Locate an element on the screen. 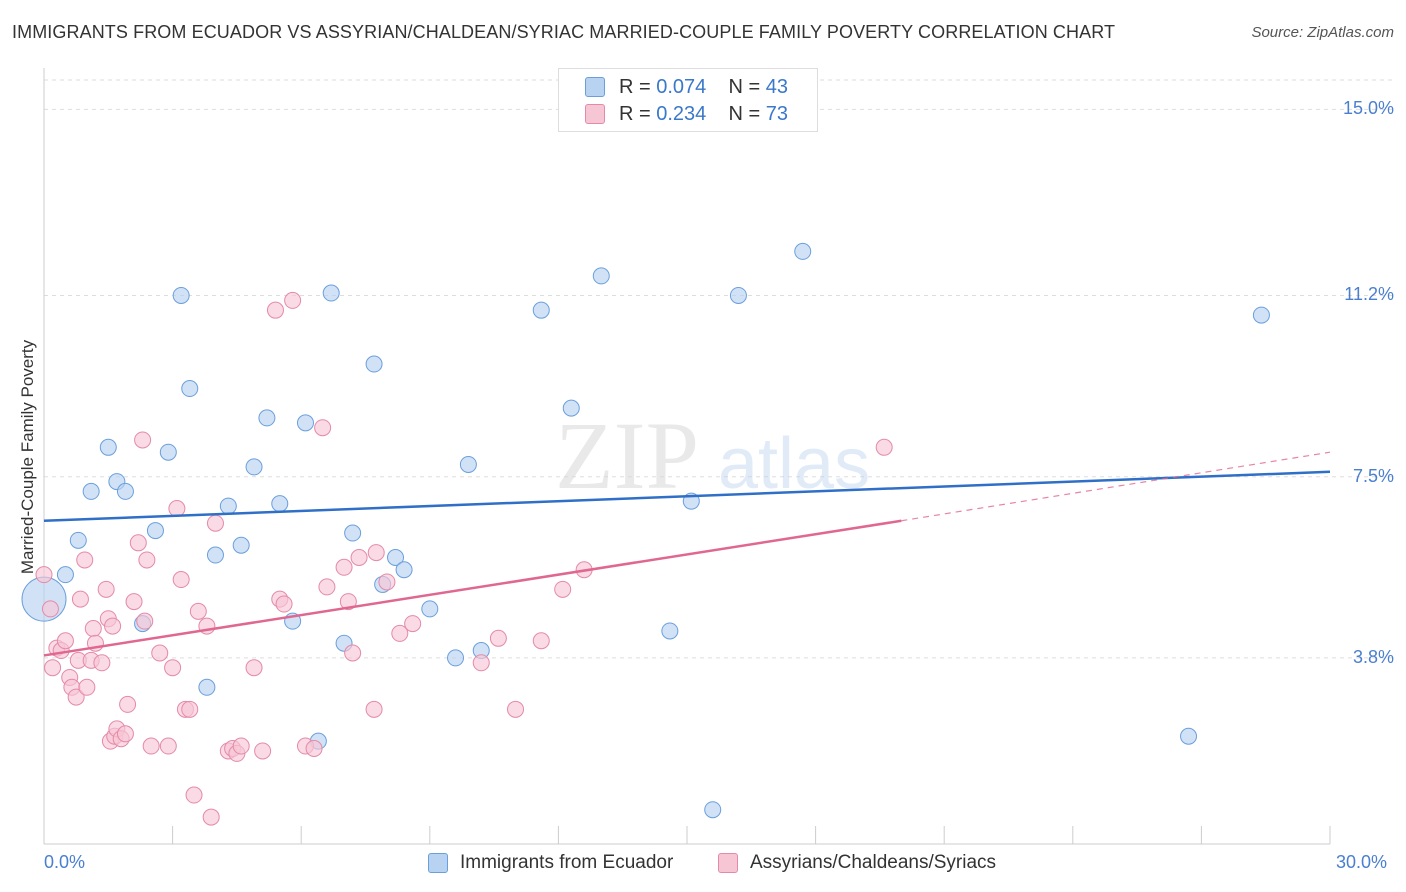  blue-trend-line is located at coordinates (687, 496).